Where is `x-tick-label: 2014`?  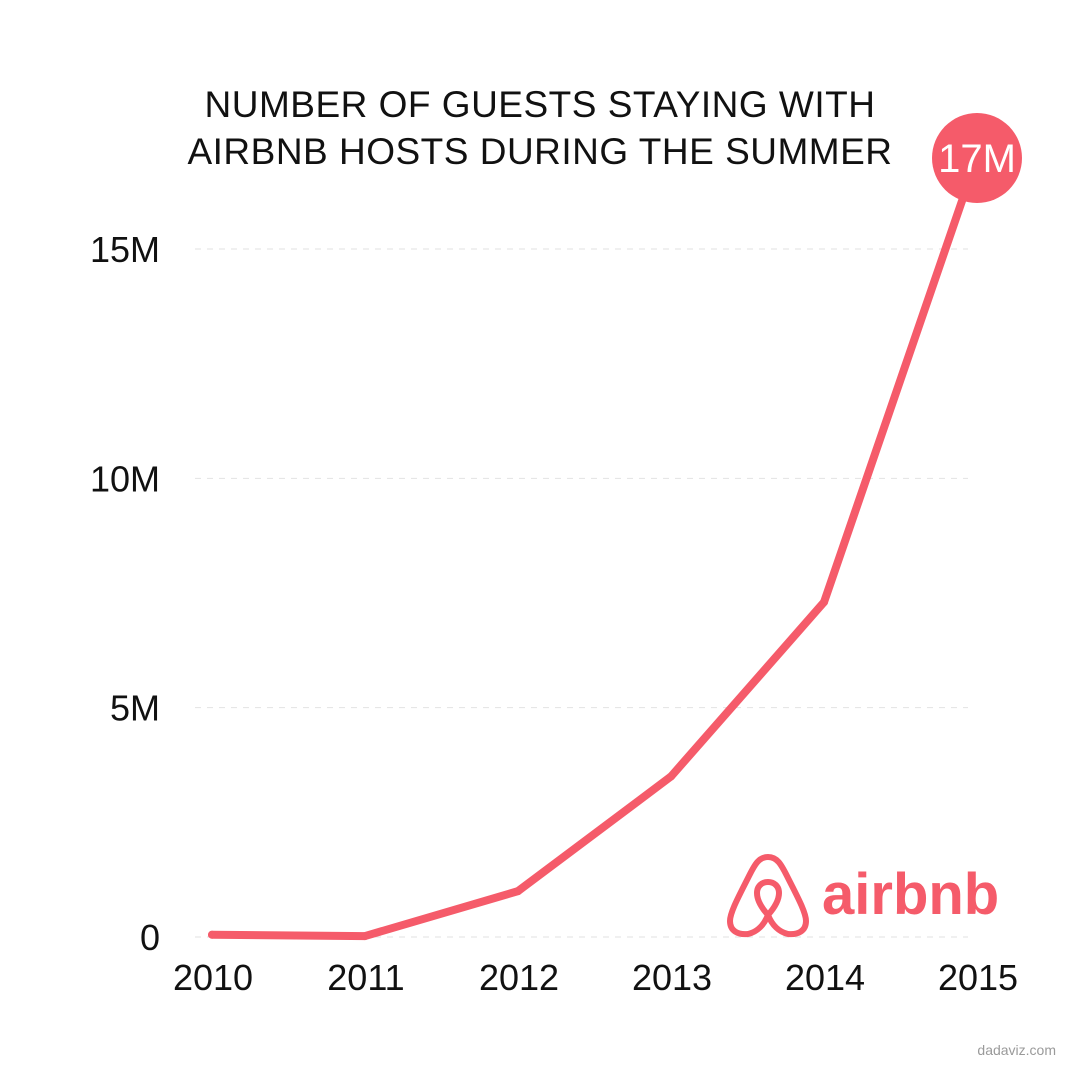
x-tick-label: 2014 is located at coordinates (825, 977).